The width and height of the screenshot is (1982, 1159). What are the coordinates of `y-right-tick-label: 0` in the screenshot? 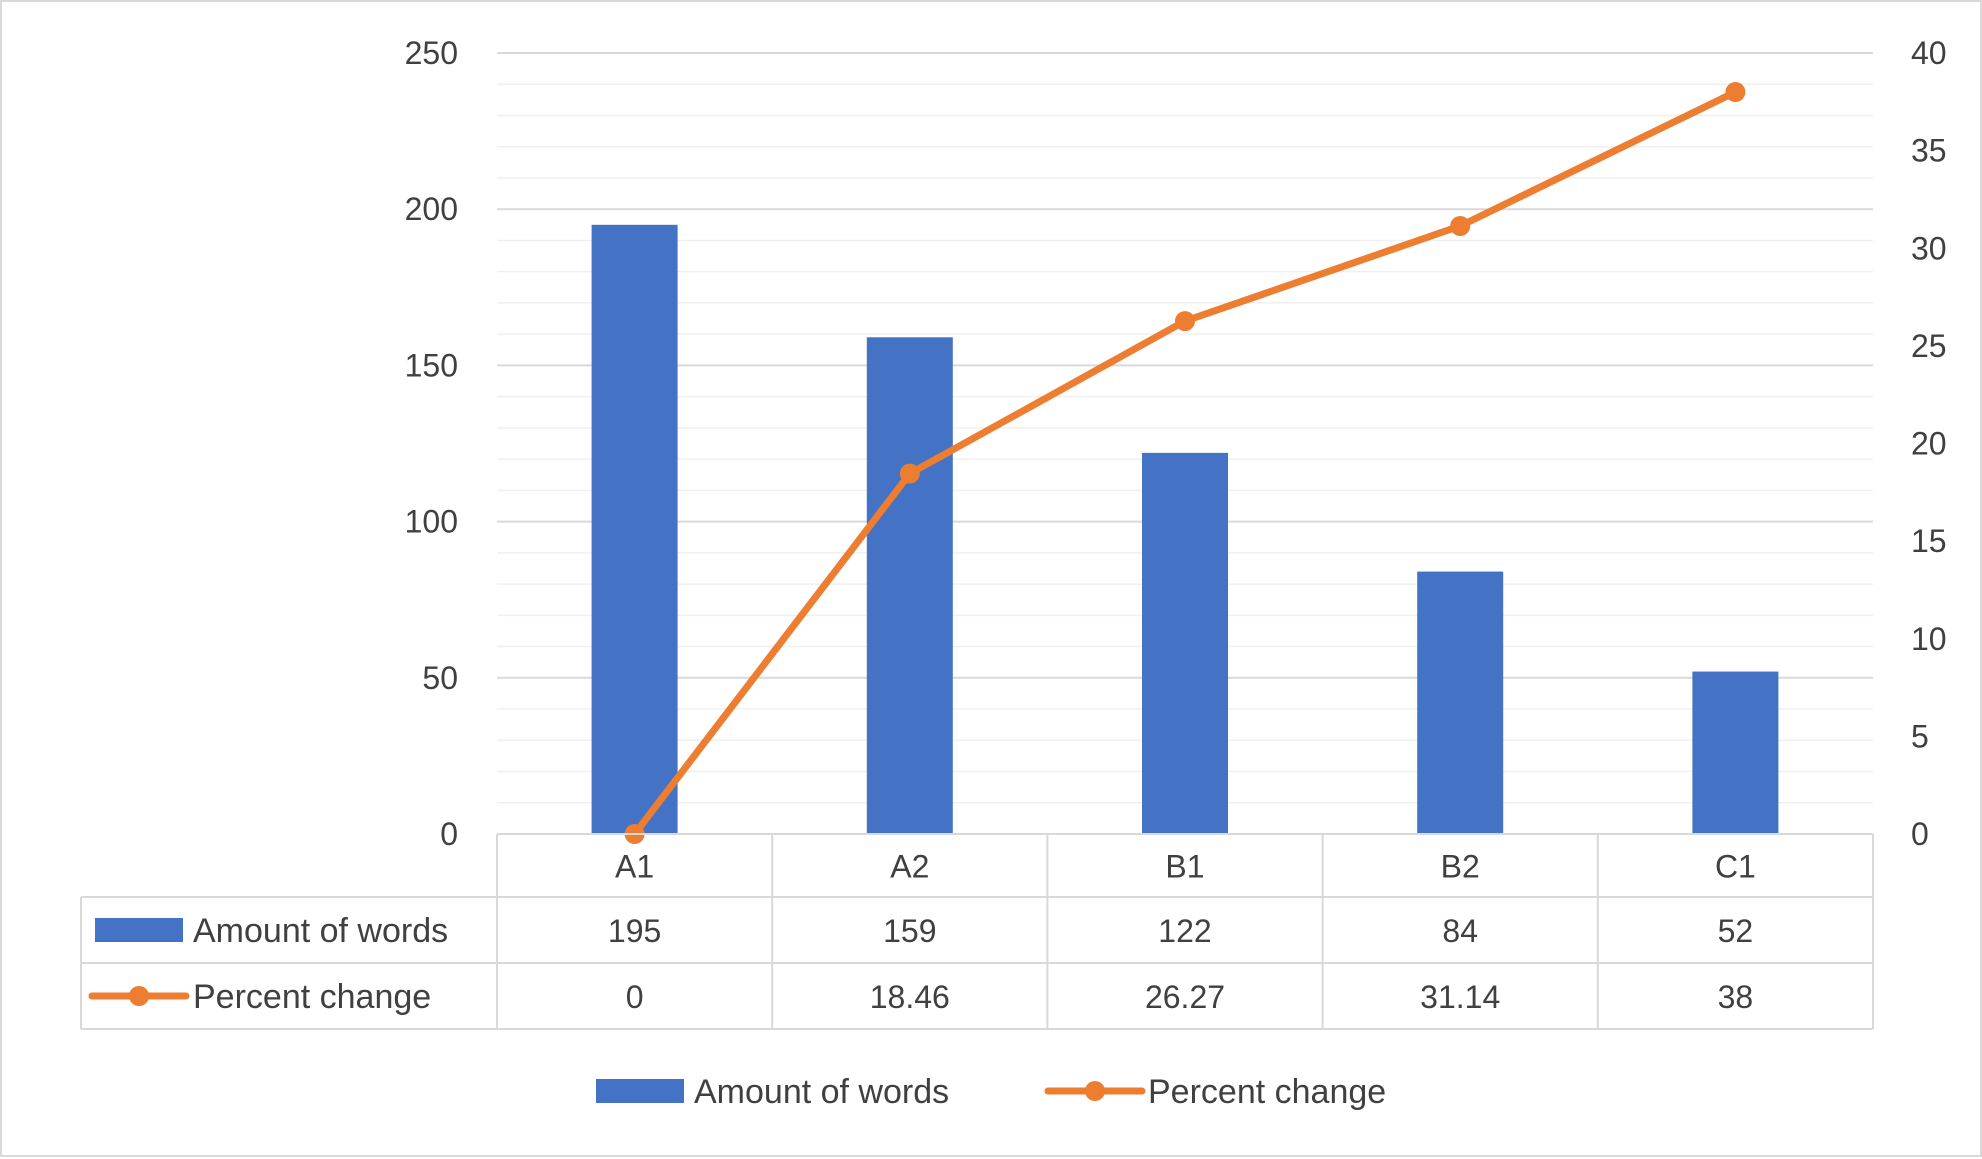 It's located at (1920, 834).